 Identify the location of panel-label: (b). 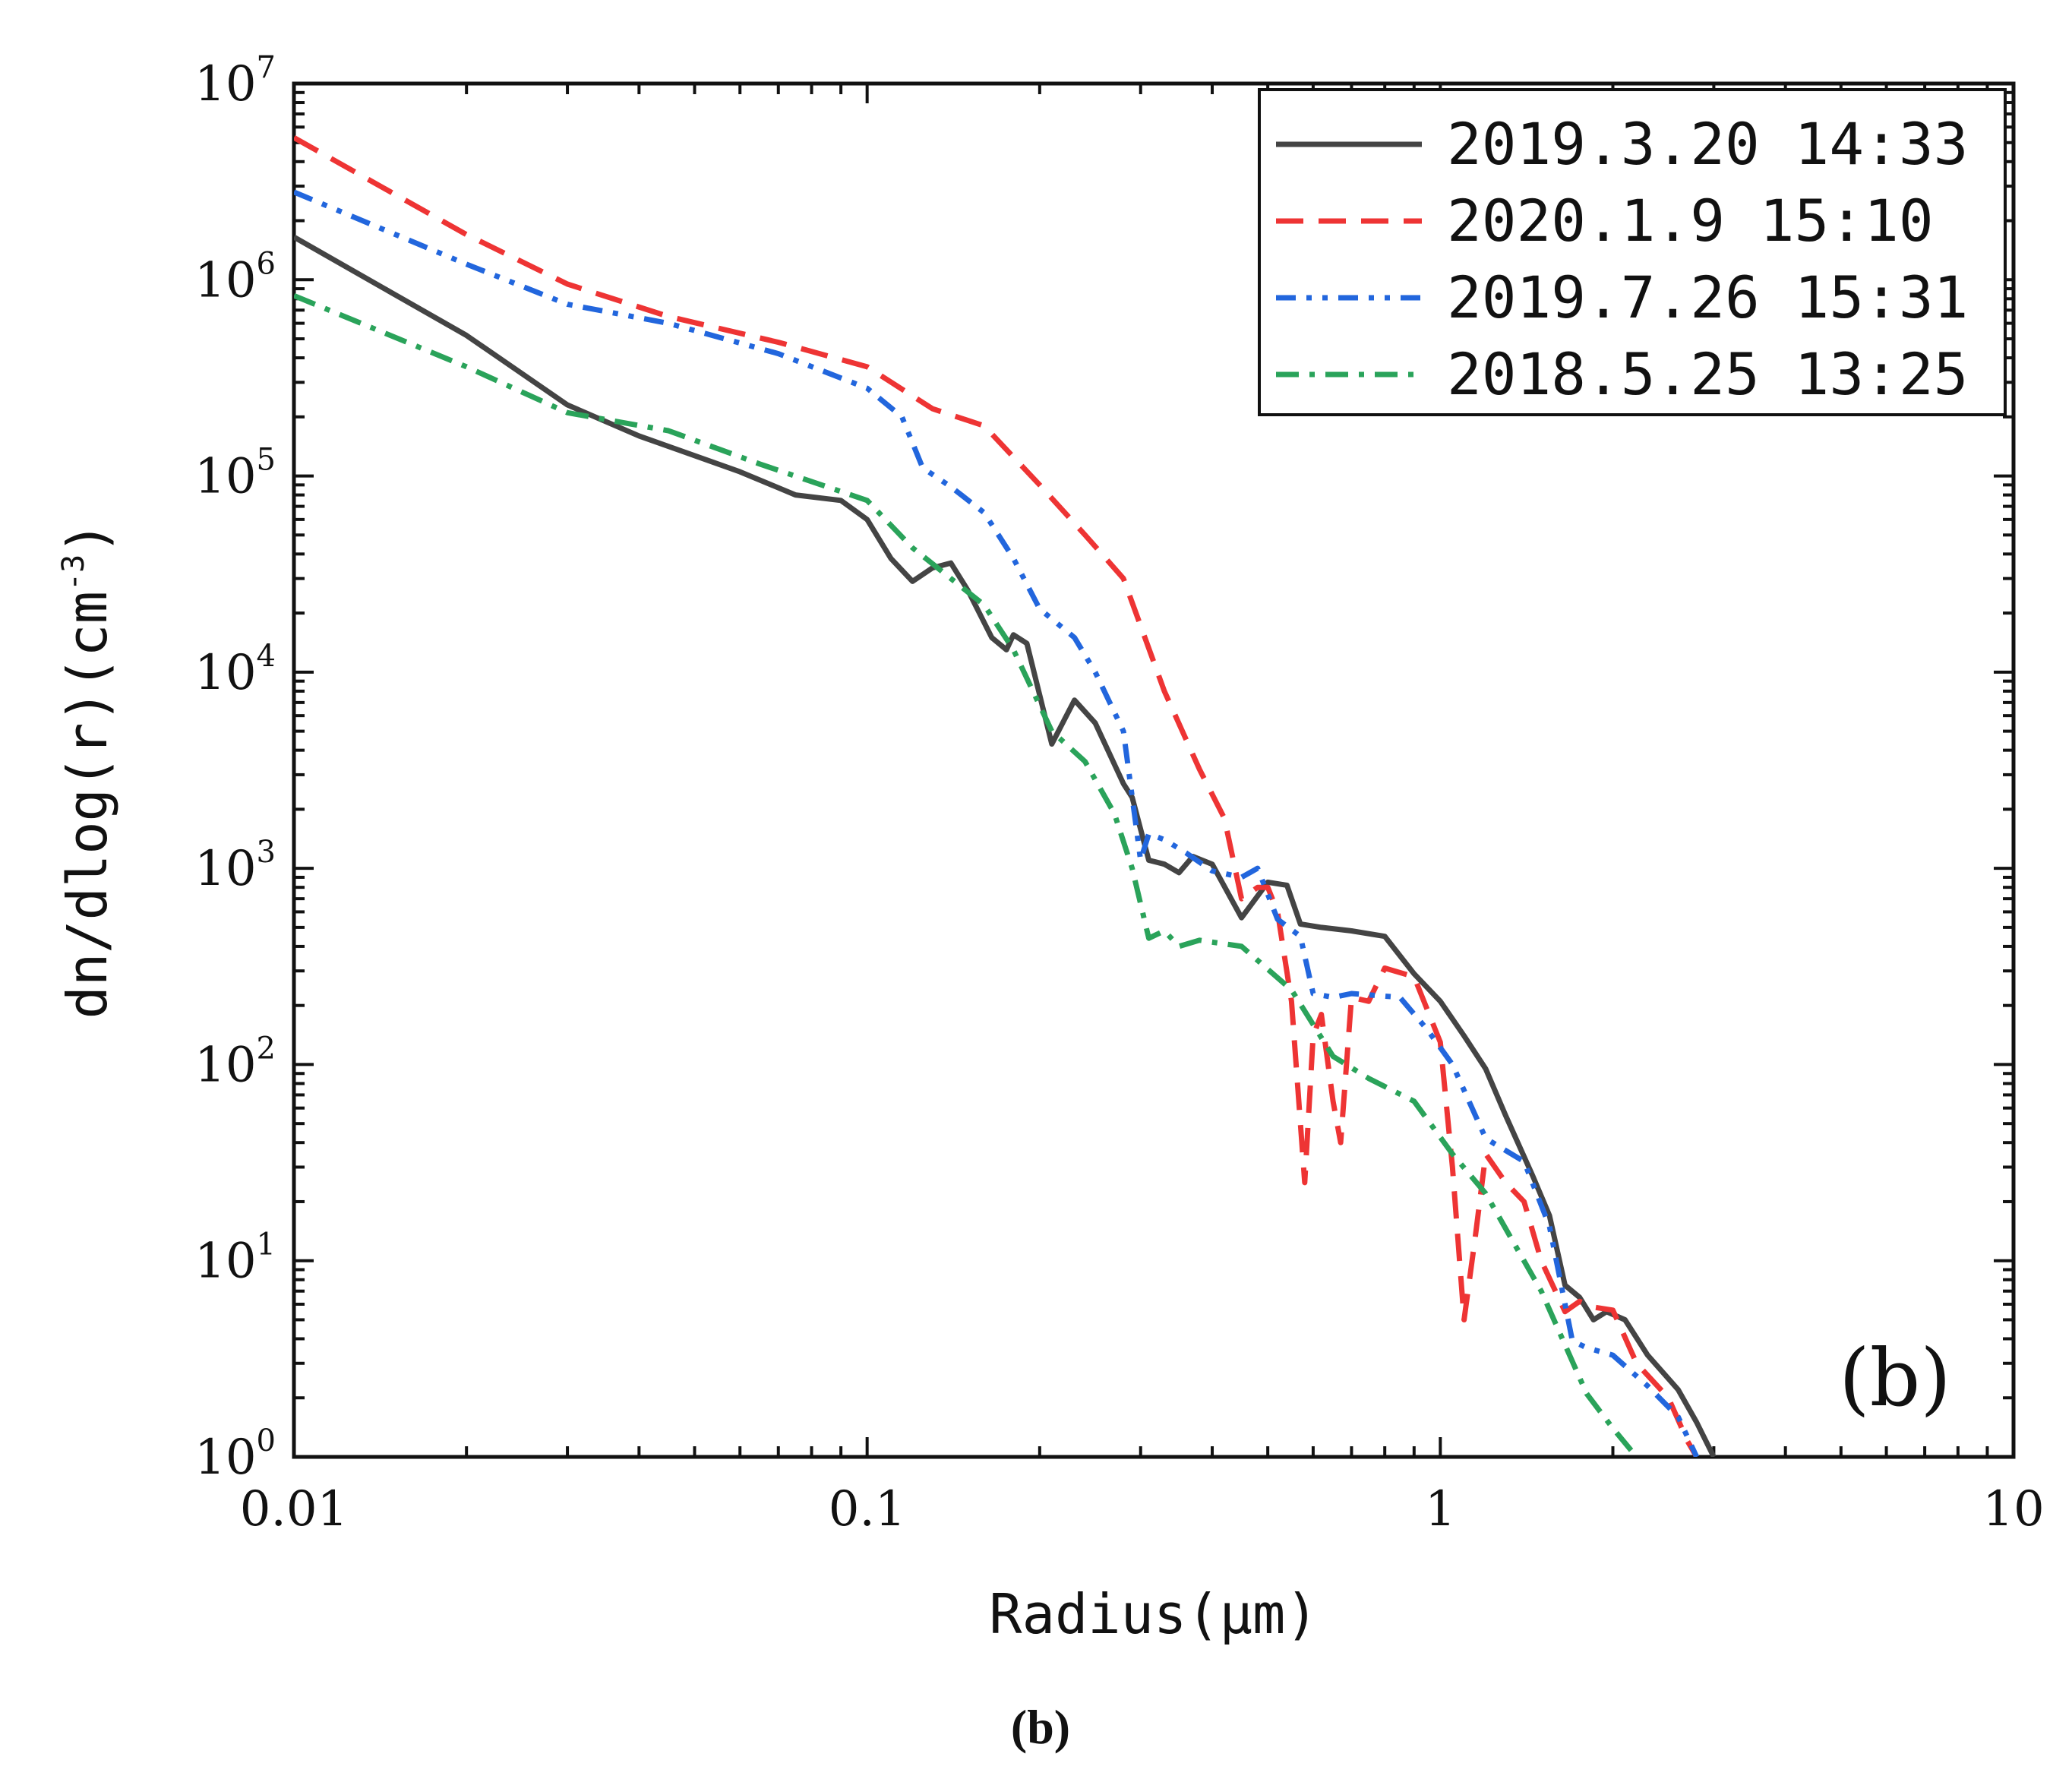
(1895, 1378).